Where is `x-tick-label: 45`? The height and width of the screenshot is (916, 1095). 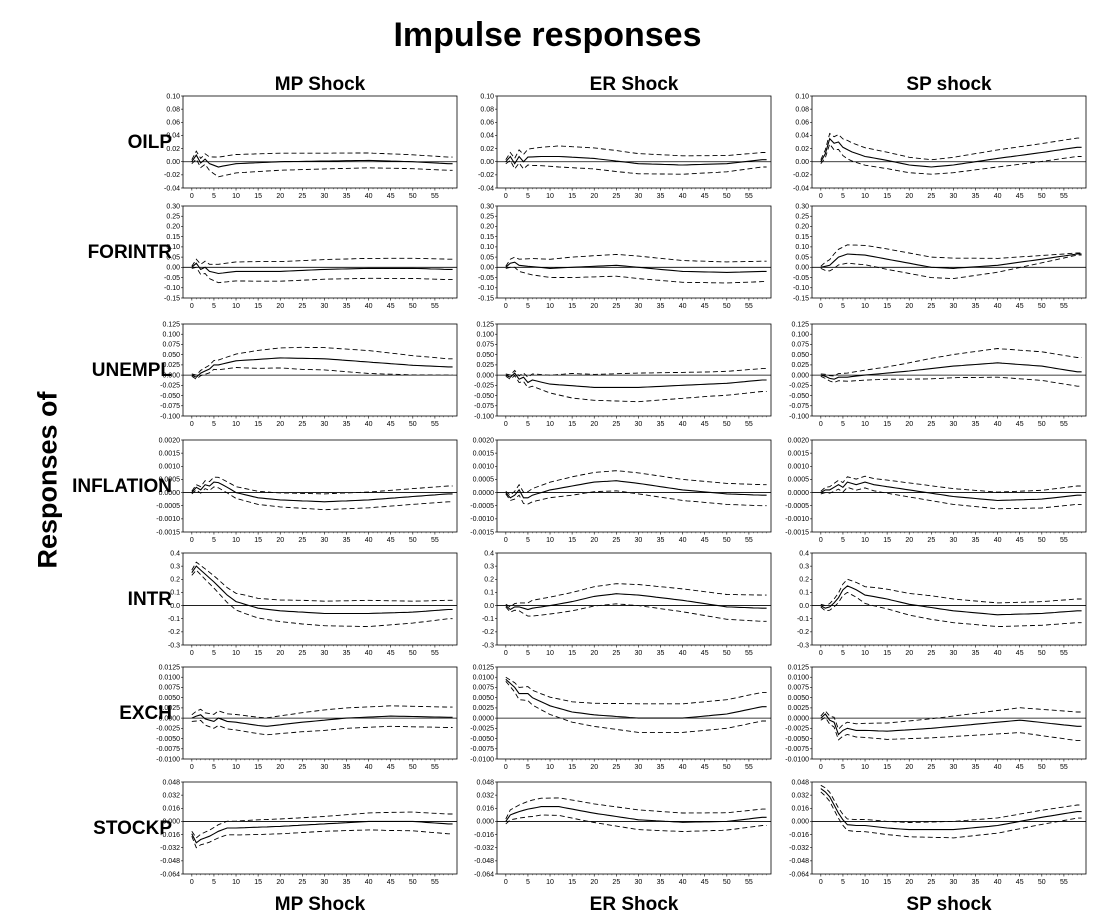
x-tick-label: 45 is located at coordinates (1020, 424).